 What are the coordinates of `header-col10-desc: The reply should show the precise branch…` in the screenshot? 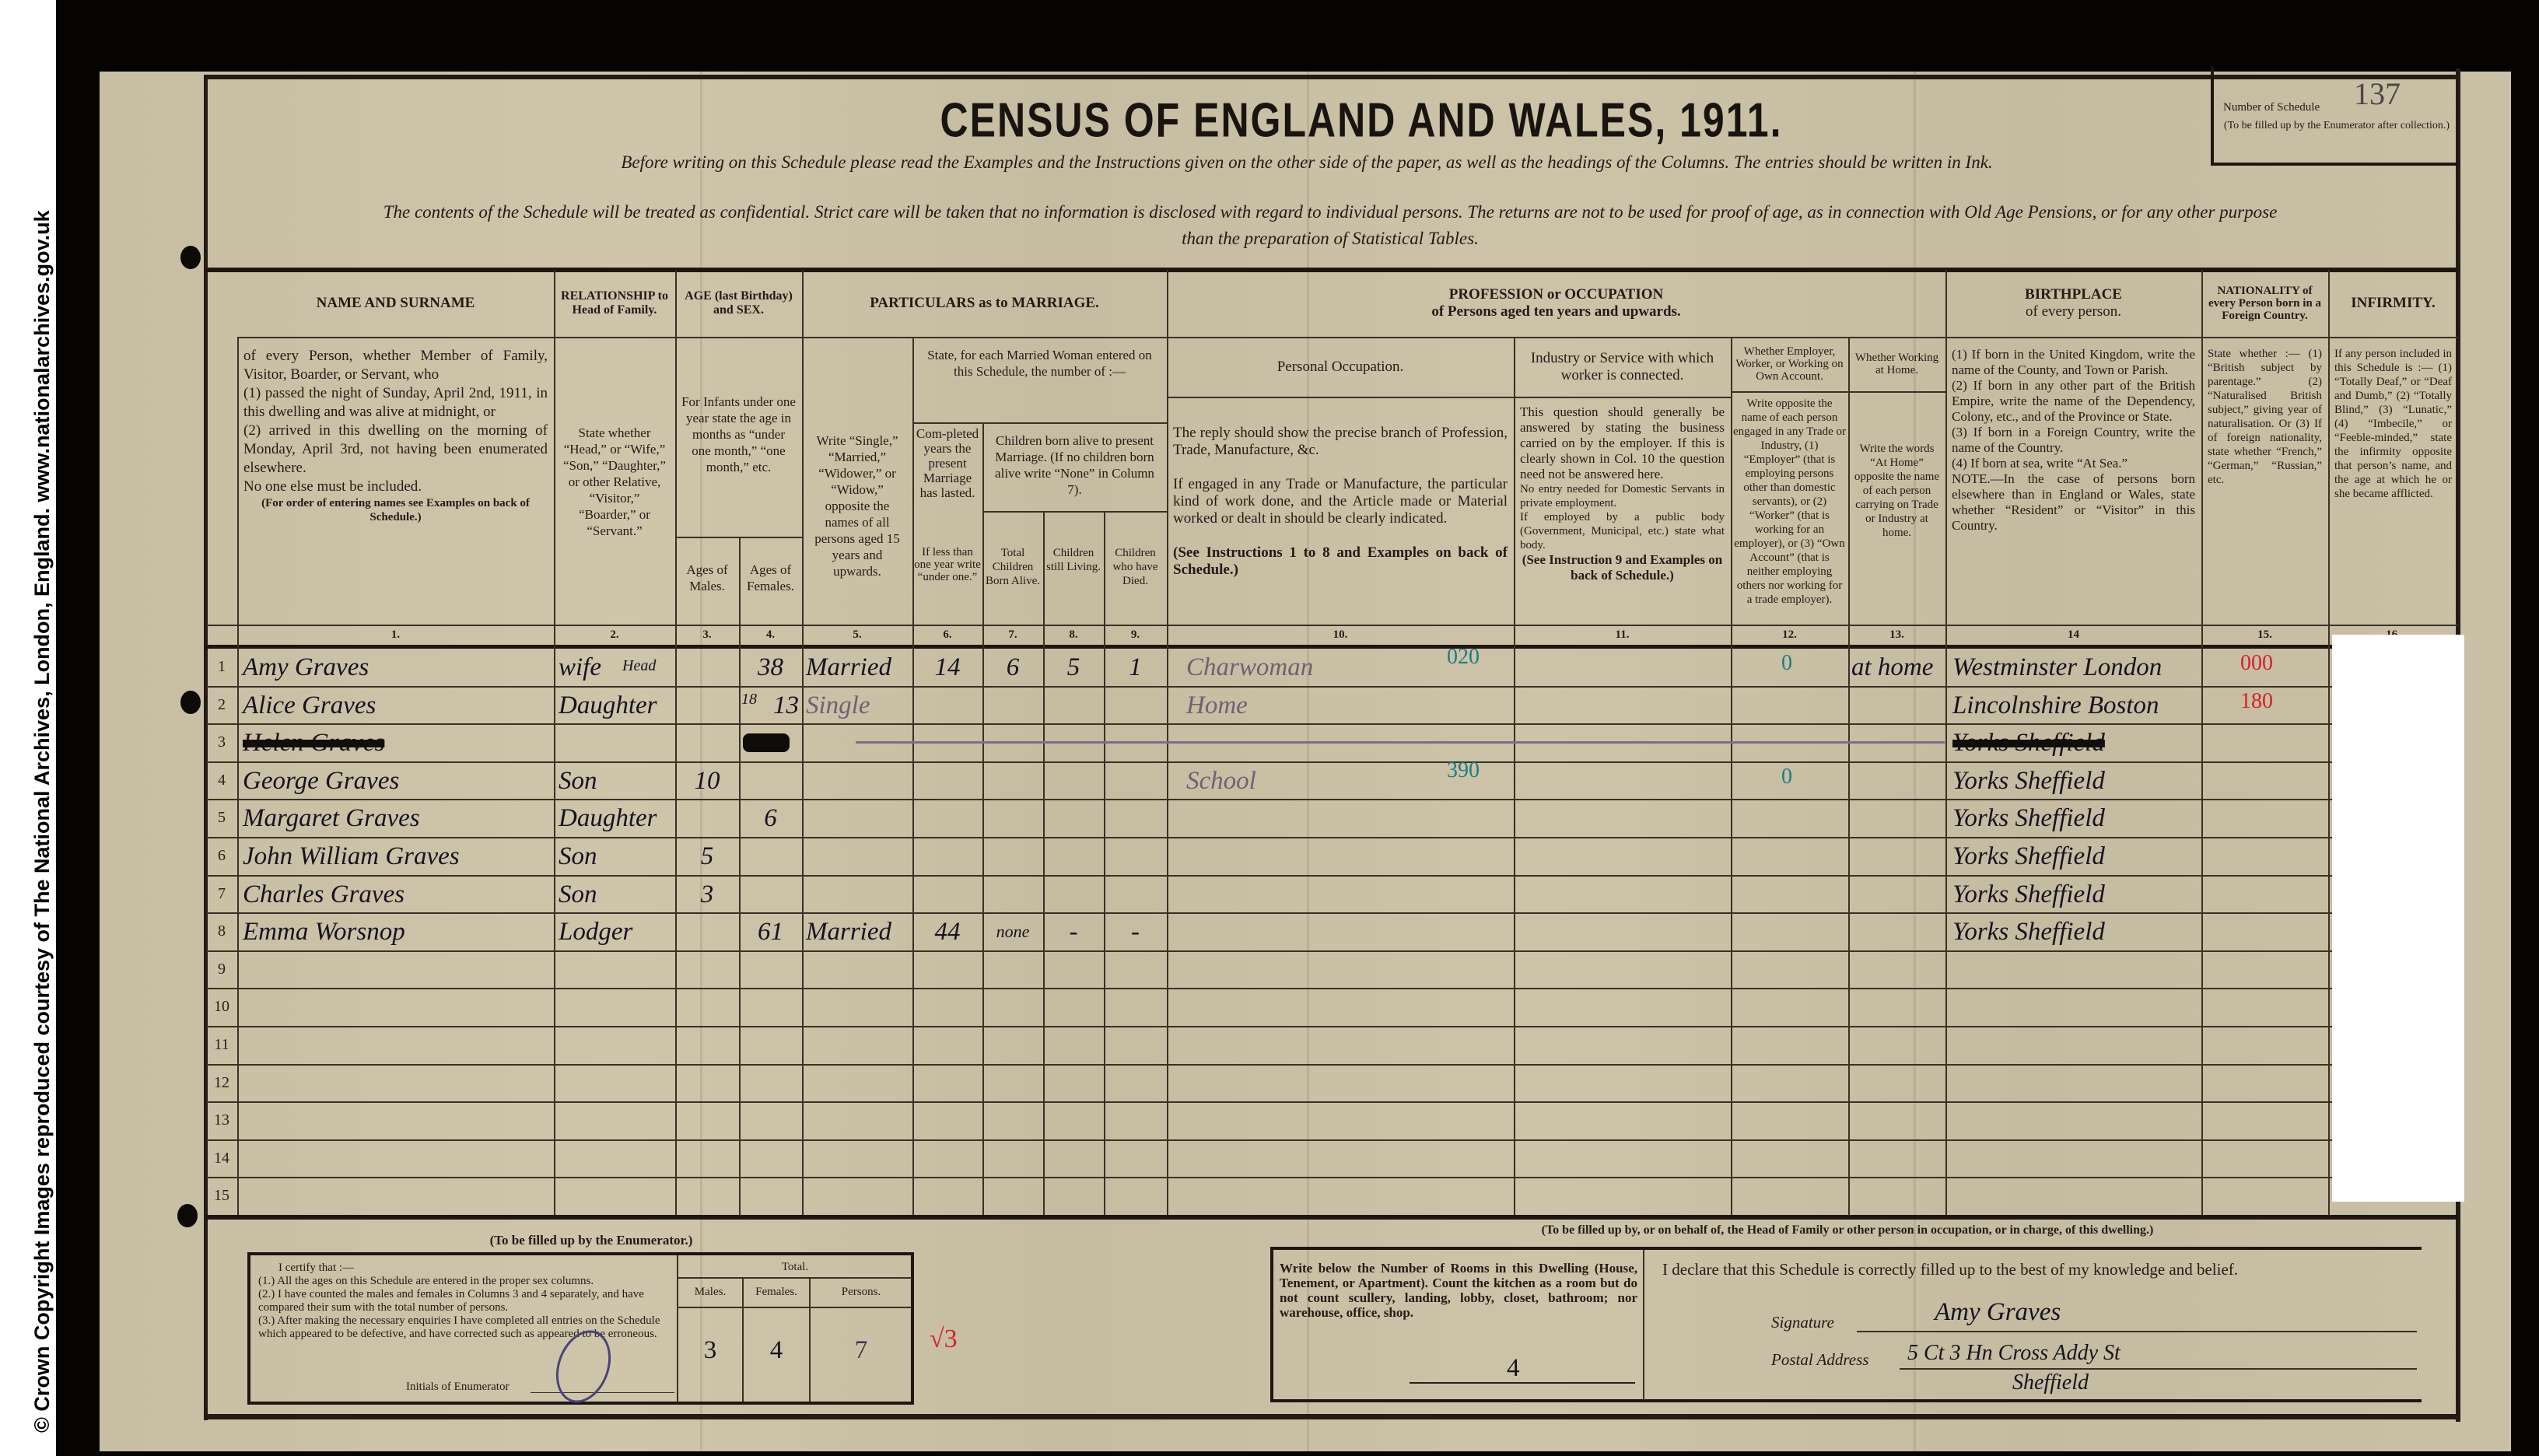 It's located at (1340, 502).